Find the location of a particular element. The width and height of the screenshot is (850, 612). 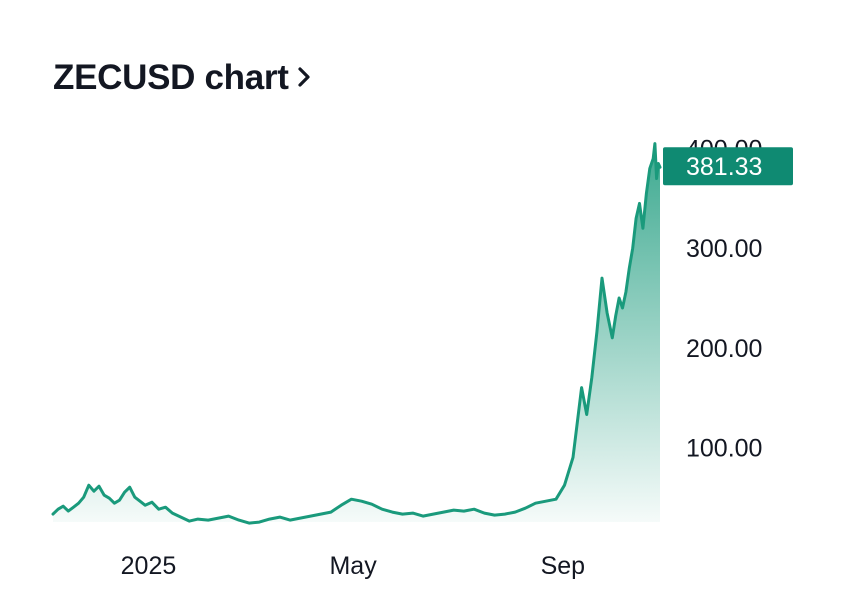

last-price-label: 381.33 is located at coordinates (724, 167).